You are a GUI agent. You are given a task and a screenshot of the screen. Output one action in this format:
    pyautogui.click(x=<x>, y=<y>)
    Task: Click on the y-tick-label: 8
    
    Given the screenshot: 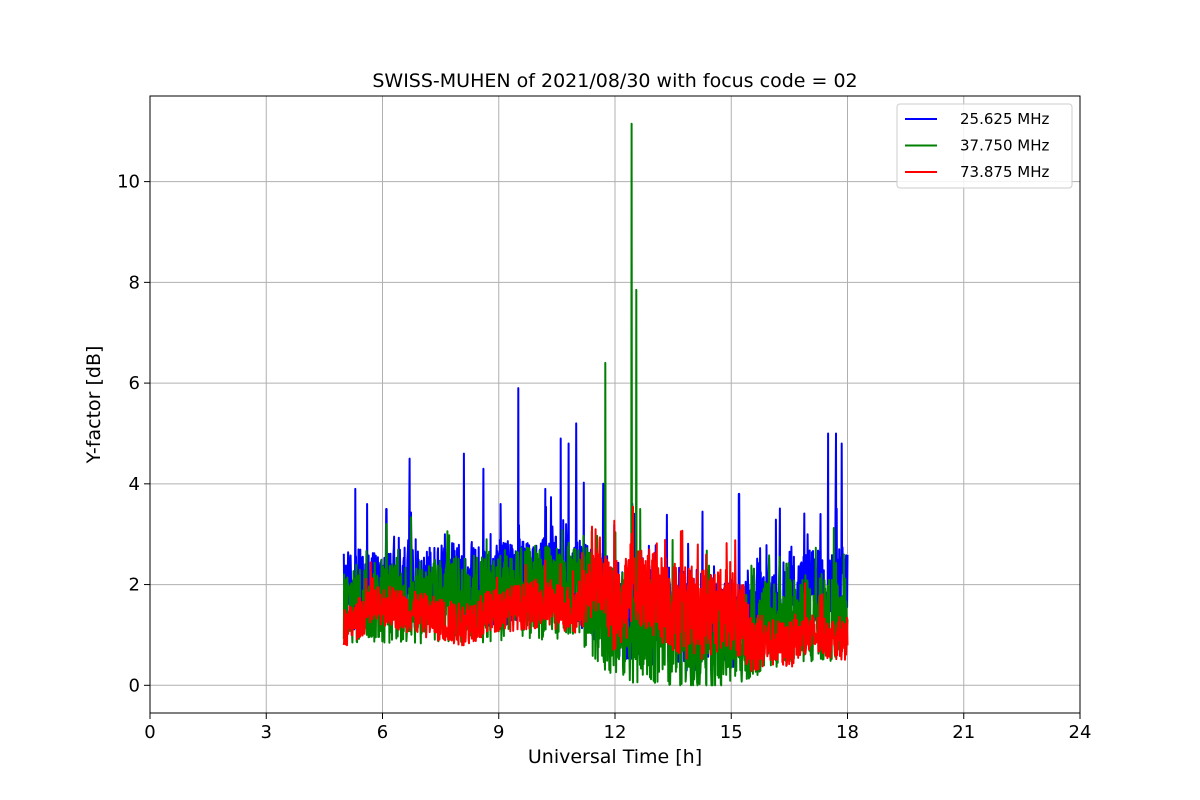 What is the action you would take?
    pyautogui.click(x=134, y=282)
    